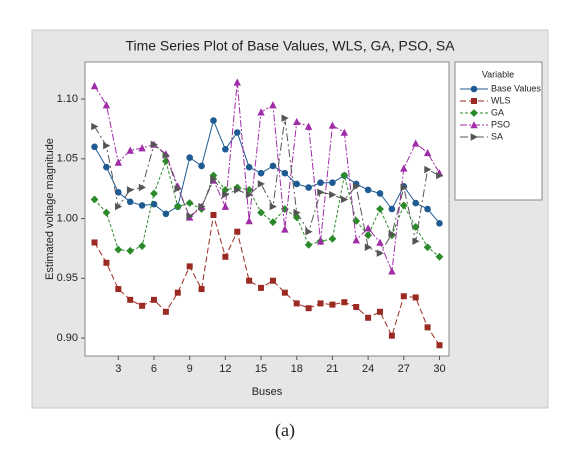 The image size is (571, 459). Describe the element at coordinates (67, 159) in the screenshot. I see `y-tick-label: 1.05` at that location.